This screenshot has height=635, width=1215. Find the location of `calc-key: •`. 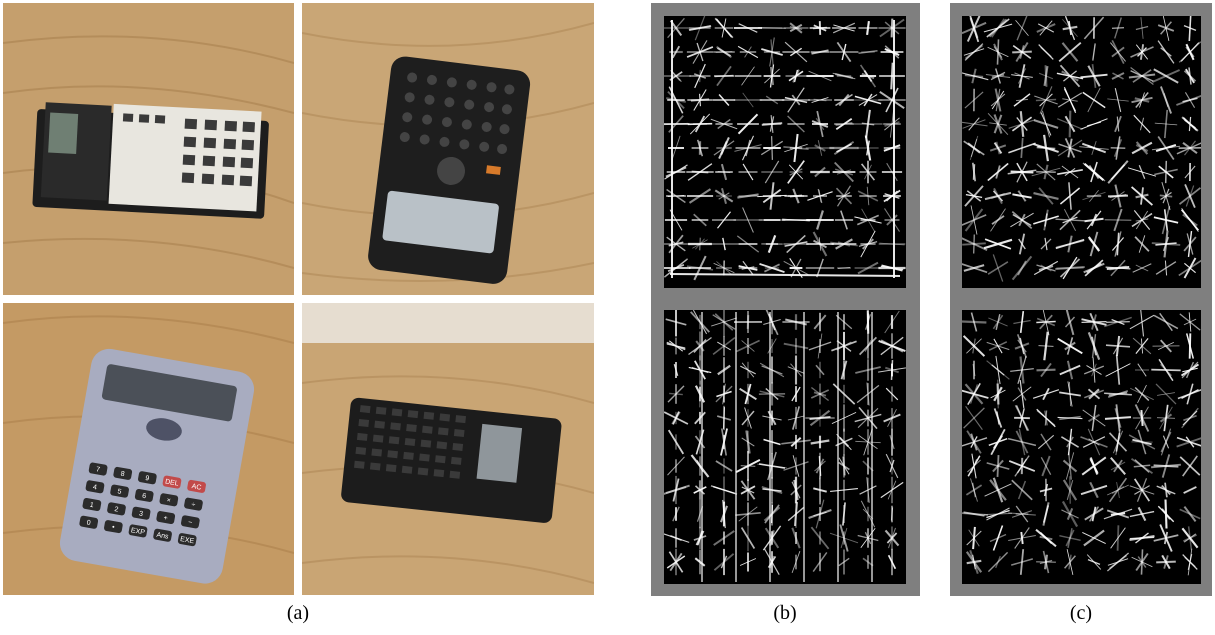

calc-key: • is located at coordinates (113, 527).